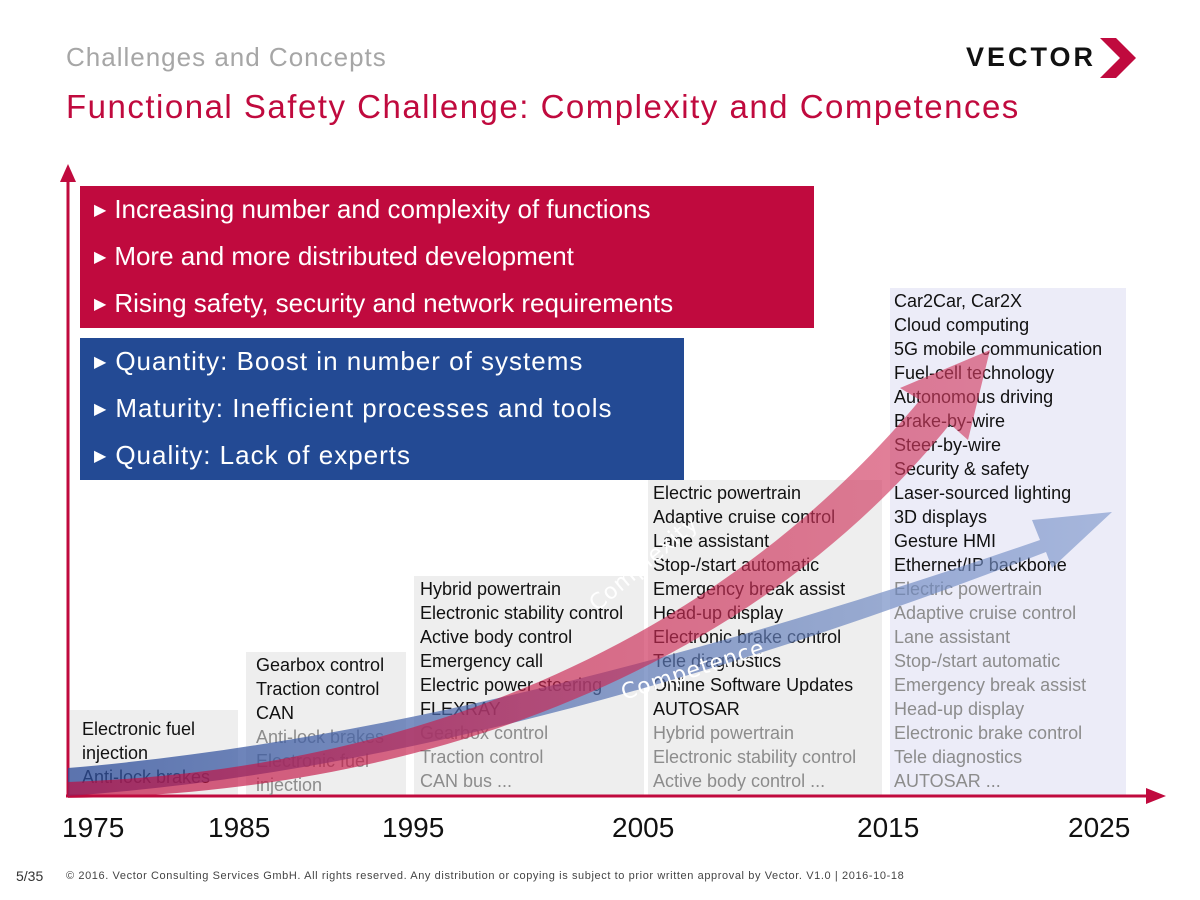 The height and width of the screenshot is (900, 1200). I want to click on legacy-function-item: Head-up display, so click(959, 709).